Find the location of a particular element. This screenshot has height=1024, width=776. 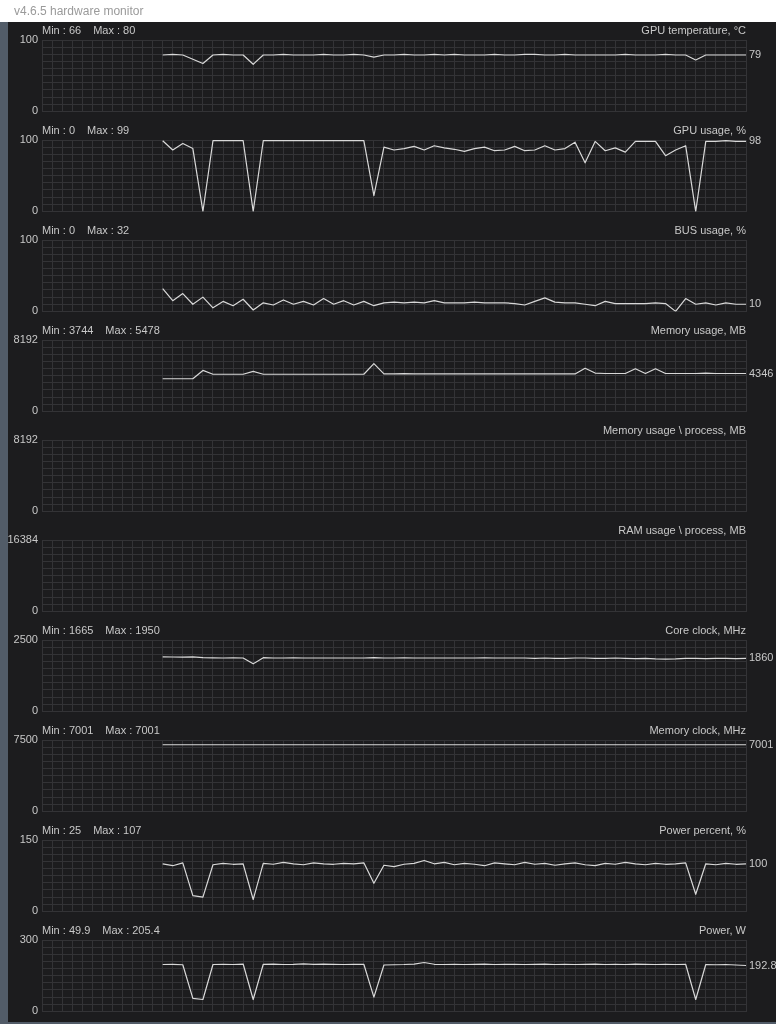

data-label: 1860 is located at coordinates (761, 657).